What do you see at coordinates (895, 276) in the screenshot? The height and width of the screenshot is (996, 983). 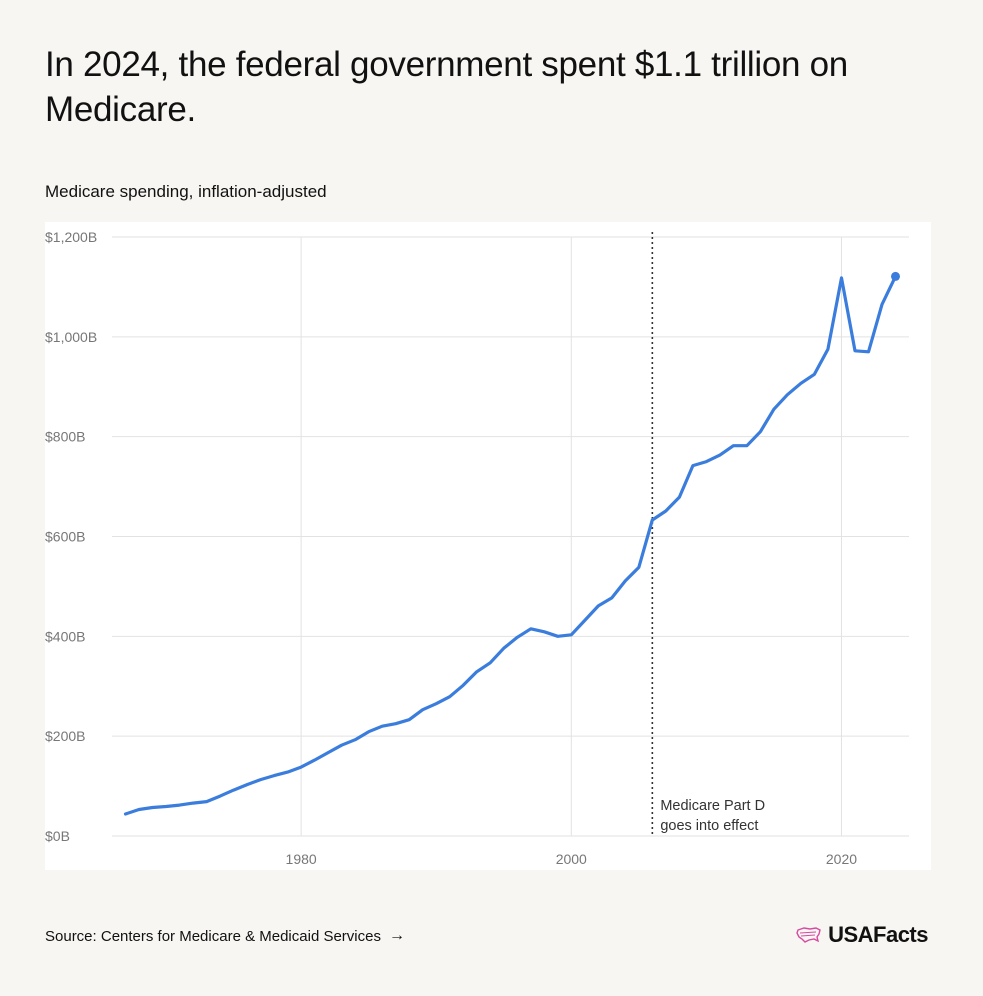 I see `end-point` at bounding box center [895, 276].